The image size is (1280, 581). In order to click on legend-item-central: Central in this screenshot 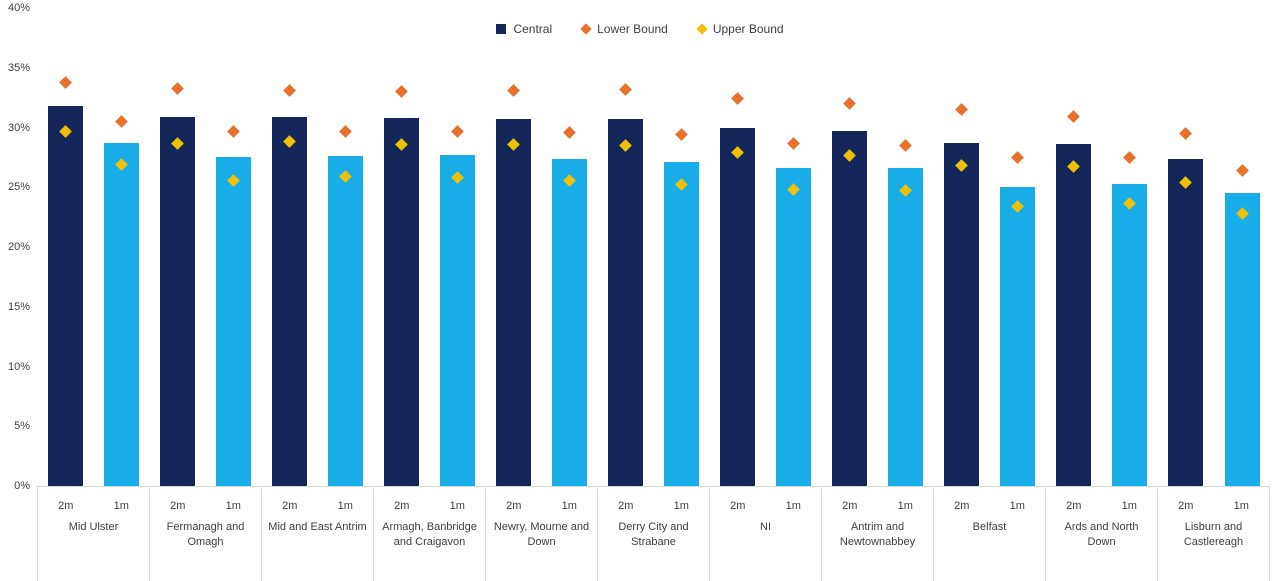, I will do `click(524, 29)`.